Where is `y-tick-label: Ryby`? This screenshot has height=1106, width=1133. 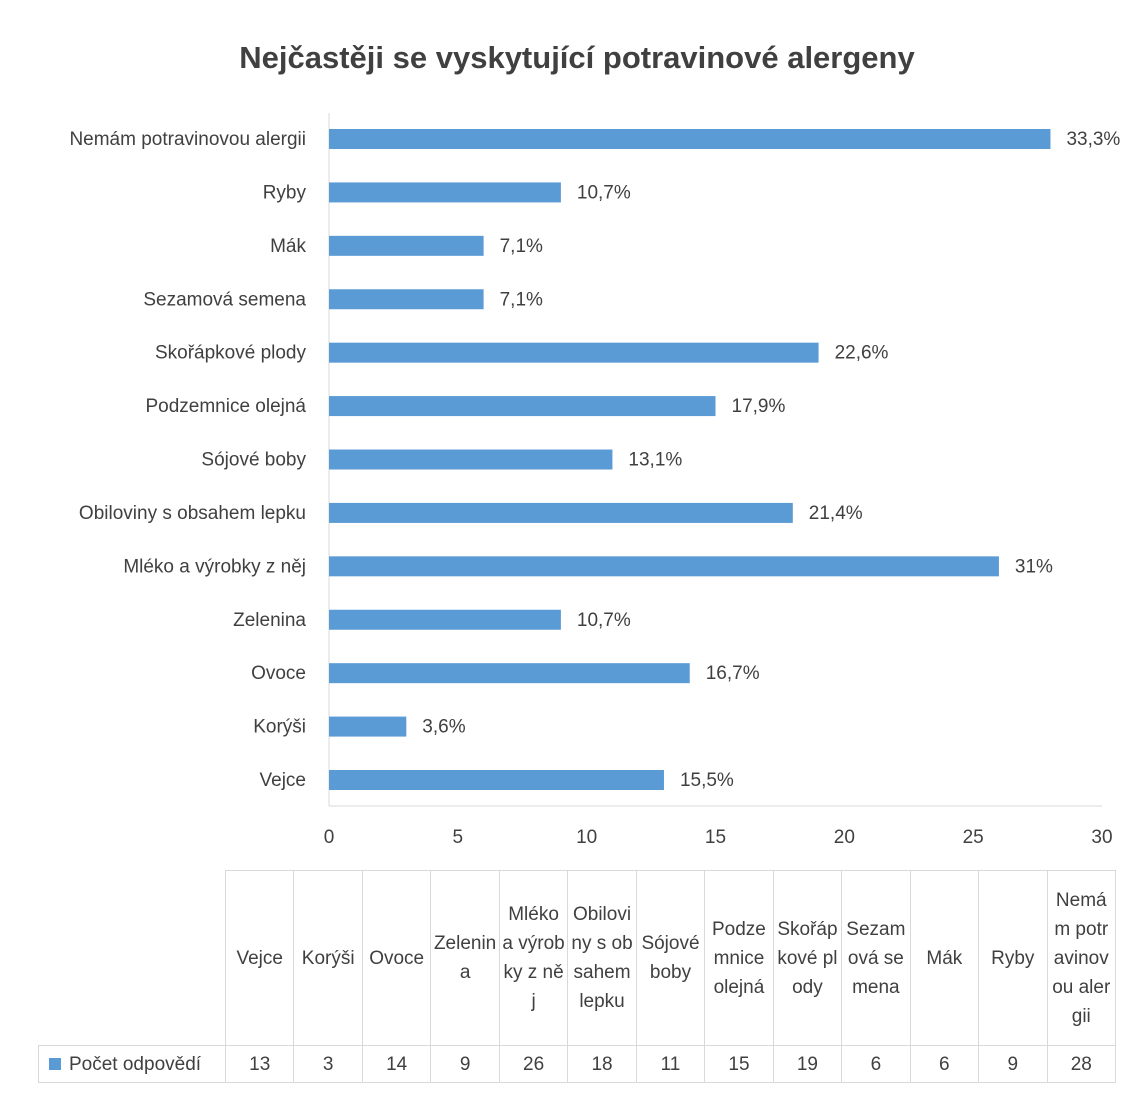
y-tick-label: Ryby is located at coordinates (285, 192).